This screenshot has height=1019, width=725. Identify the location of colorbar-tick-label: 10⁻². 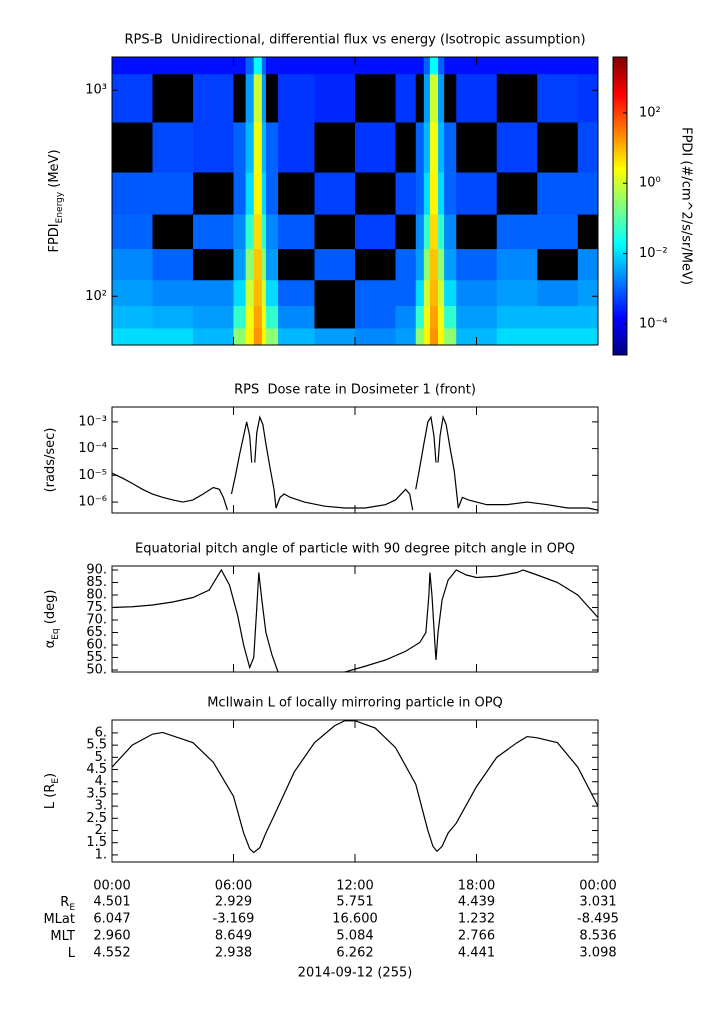
(653, 253).